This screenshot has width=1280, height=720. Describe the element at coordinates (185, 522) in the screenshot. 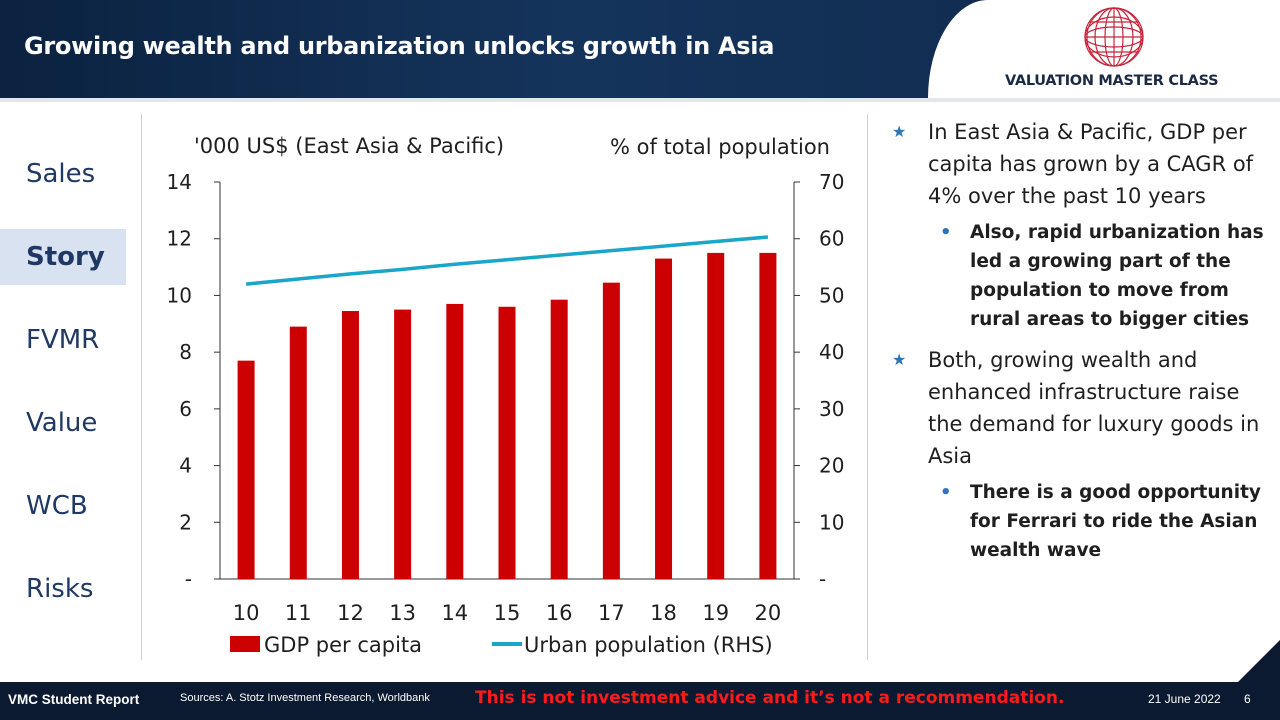

I see `y-left-tick-label: 2` at that location.